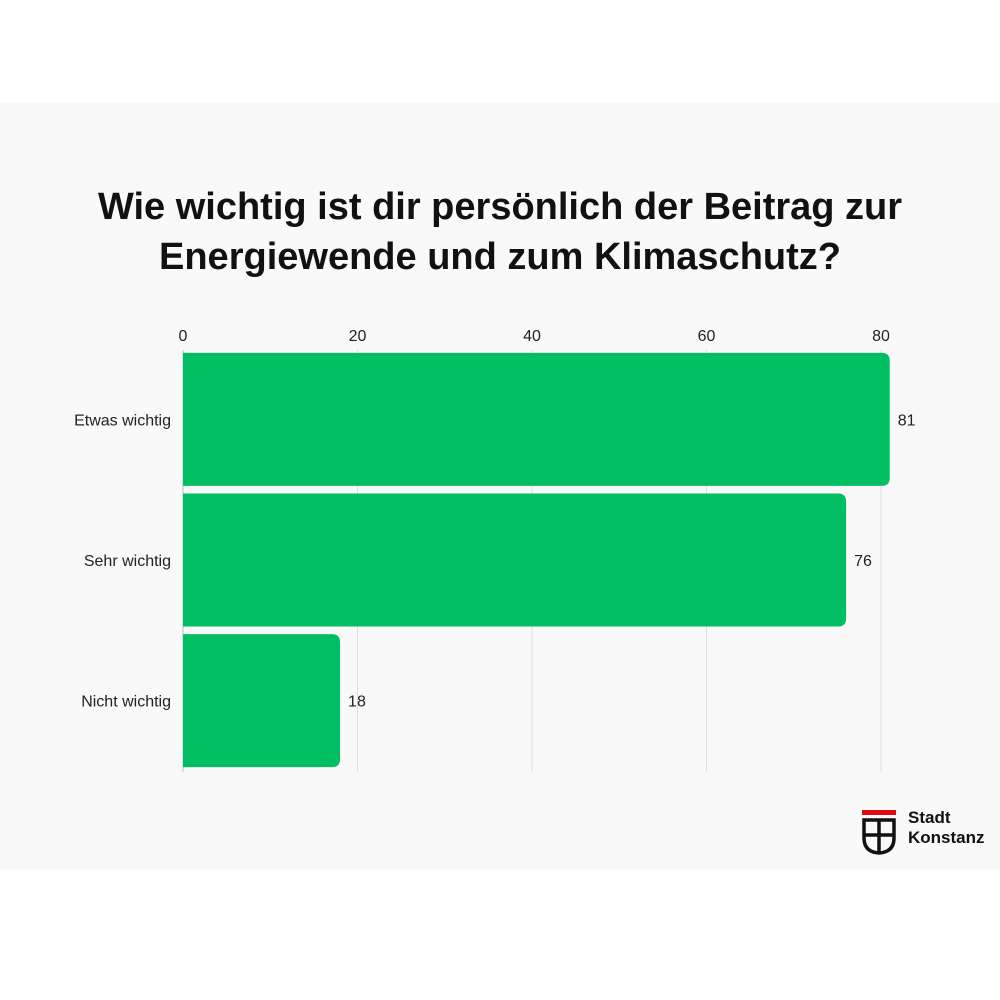  I want to click on x-tick-label-20: 20, so click(358, 336).